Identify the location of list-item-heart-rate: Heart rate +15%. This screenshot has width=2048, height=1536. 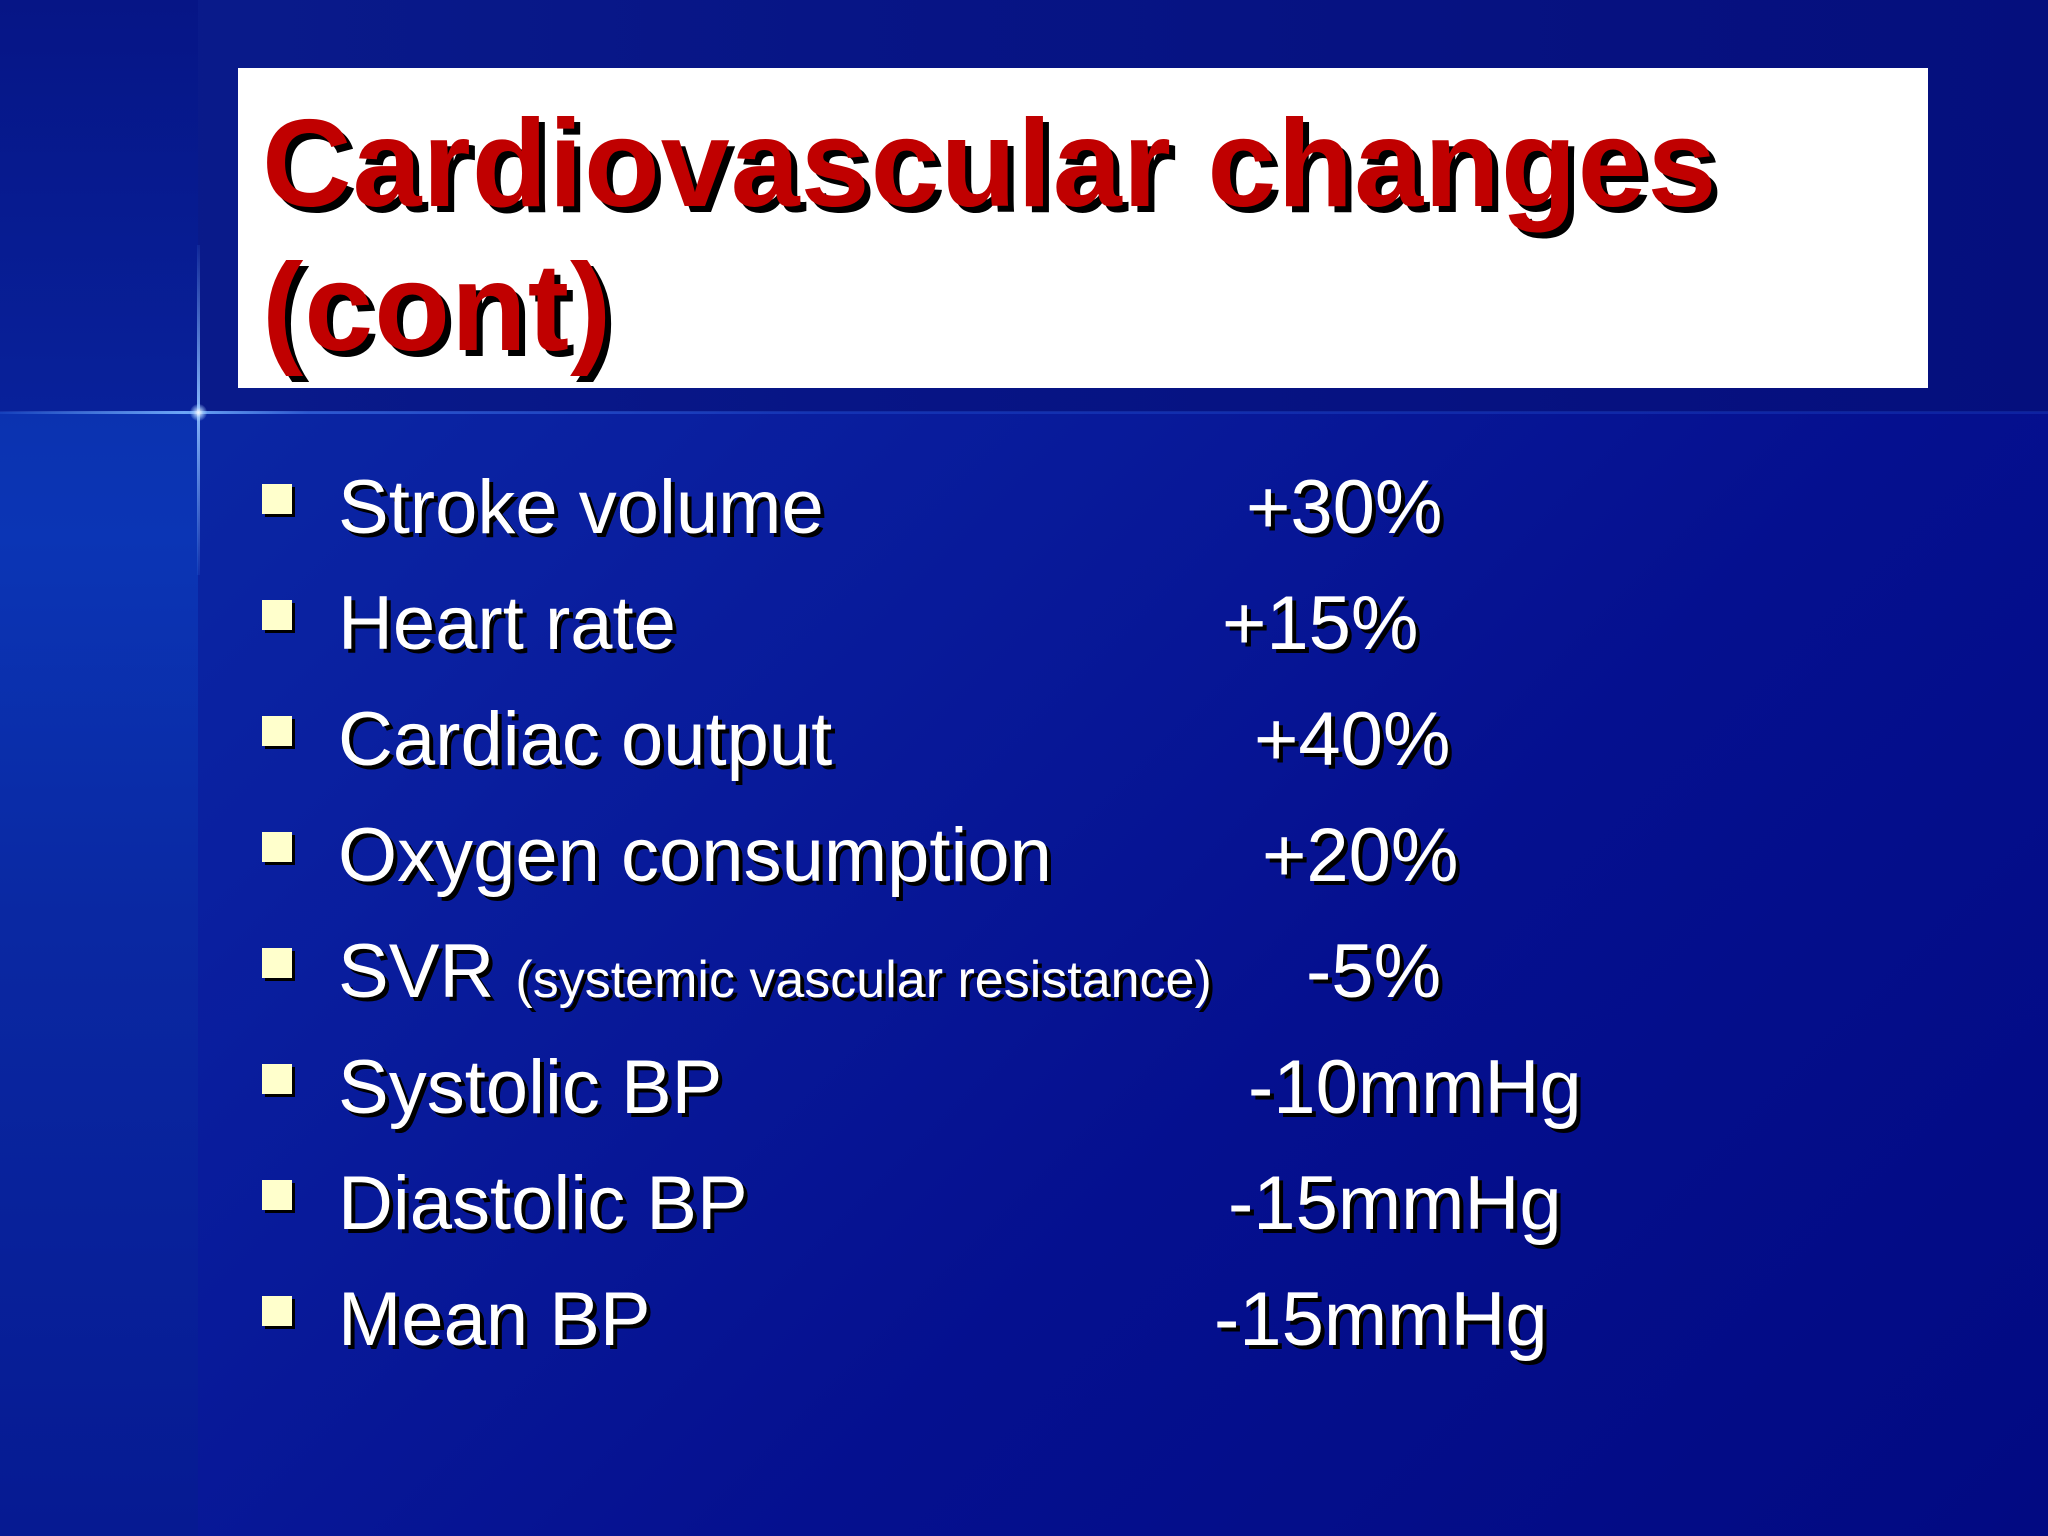
(1112, 624).